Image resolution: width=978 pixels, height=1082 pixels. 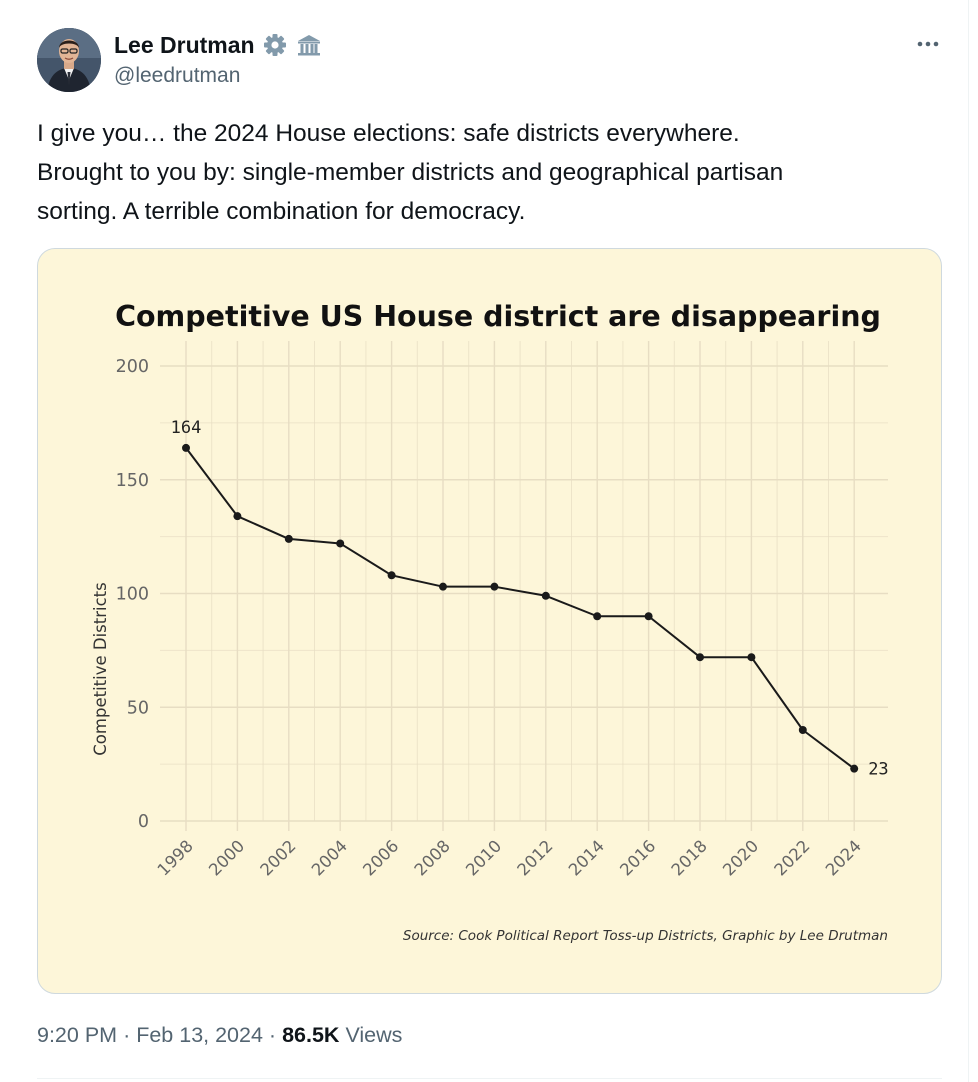 I want to click on display-name-row: Lee Drutman, so click(x=218, y=45).